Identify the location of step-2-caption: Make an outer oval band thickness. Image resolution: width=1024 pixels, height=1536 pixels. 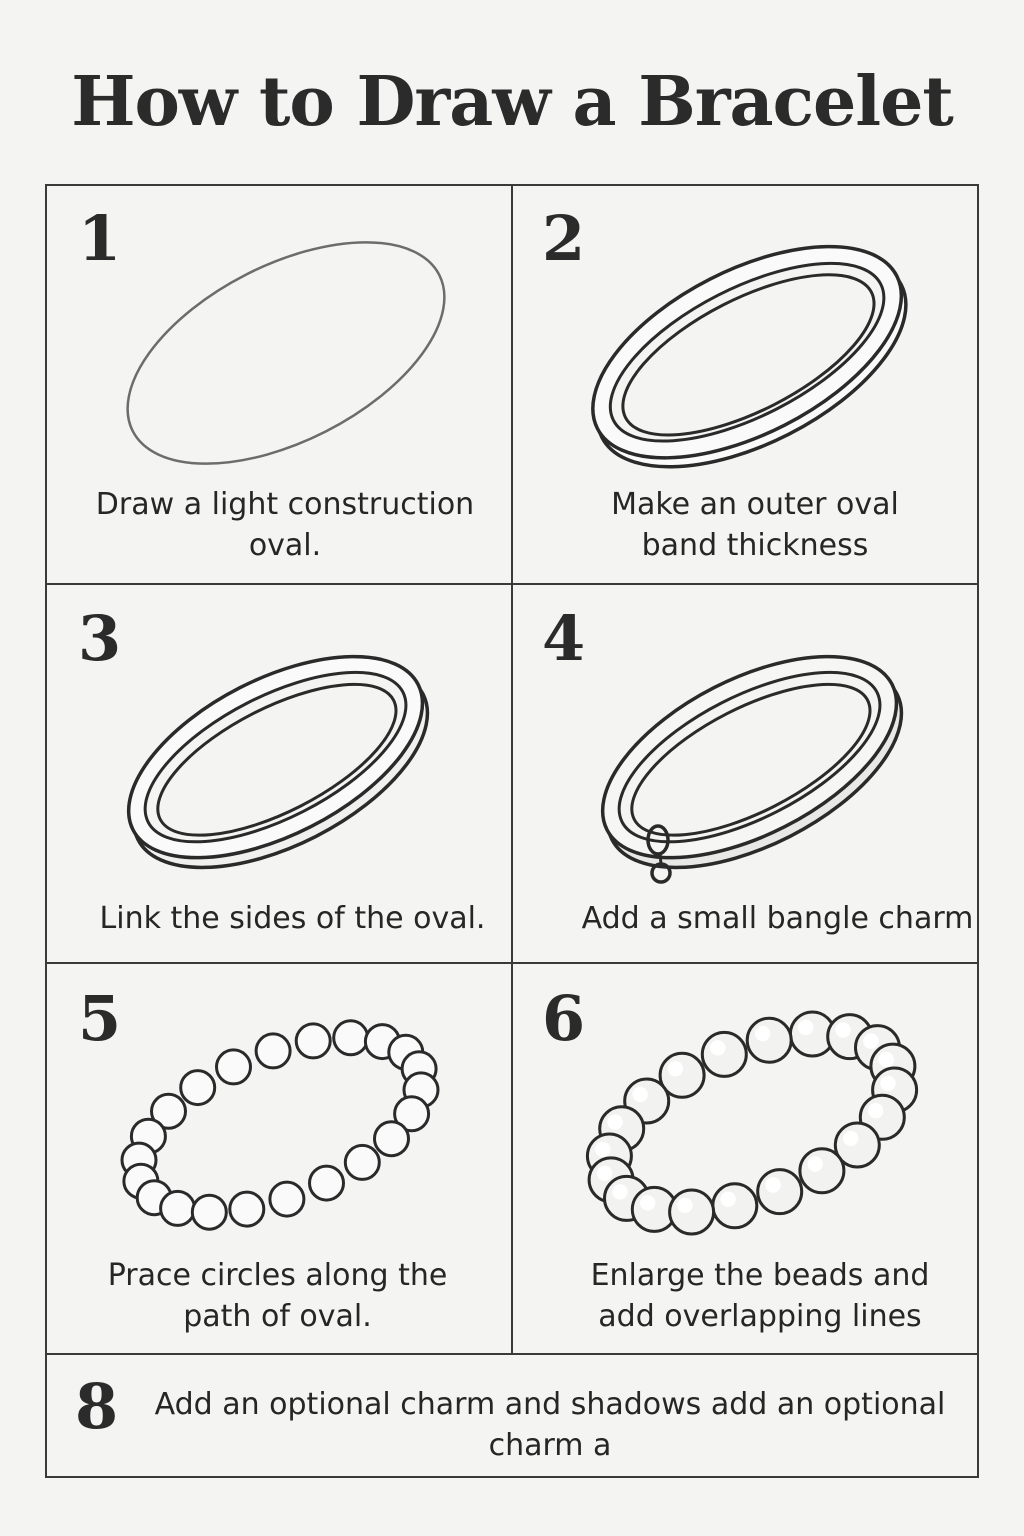
(755, 525).